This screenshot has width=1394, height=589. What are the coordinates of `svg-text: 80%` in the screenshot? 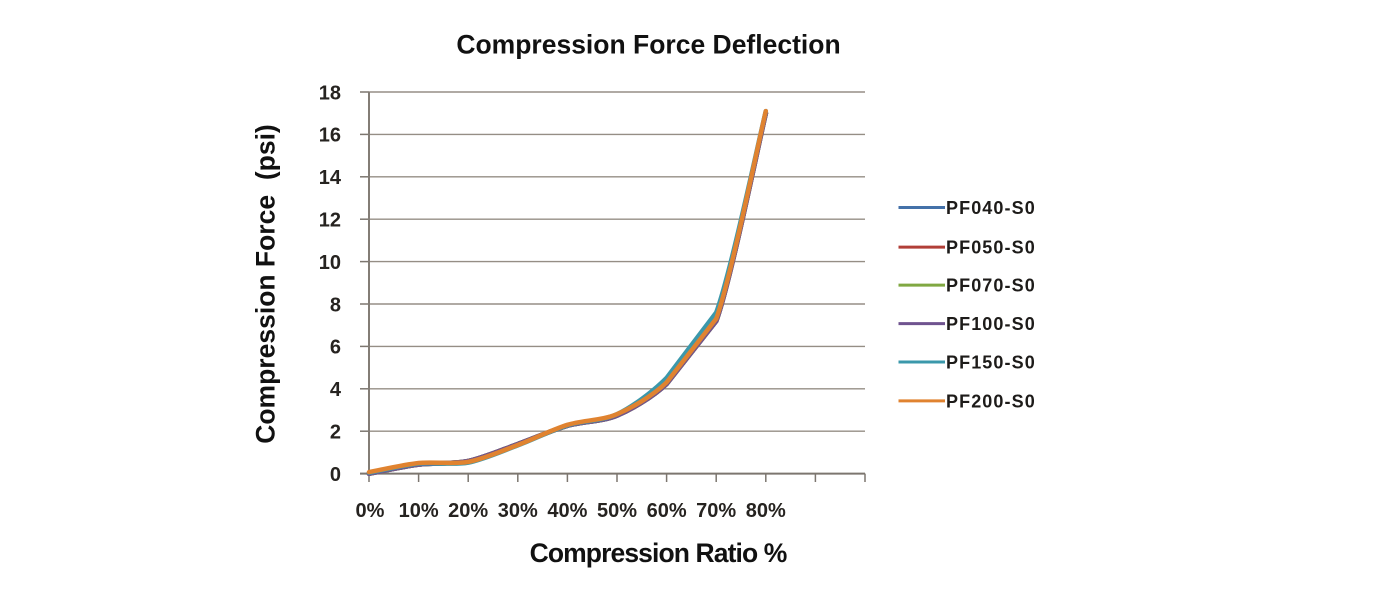 It's located at (766, 511).